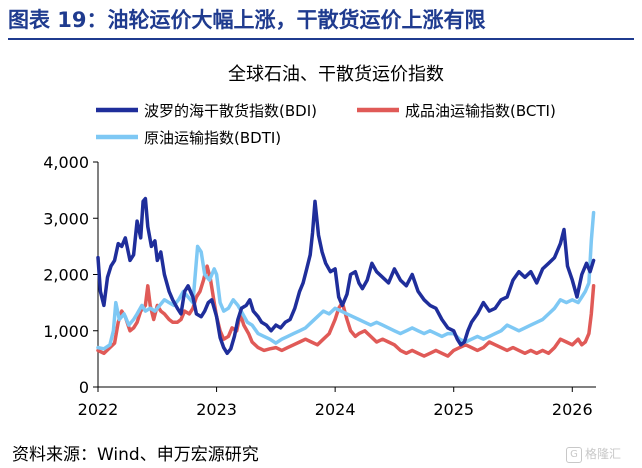 This screenshot has width=642, height=468. I want to click on chart-title: 全球石油、干散货运价指数, so click(336, 74).